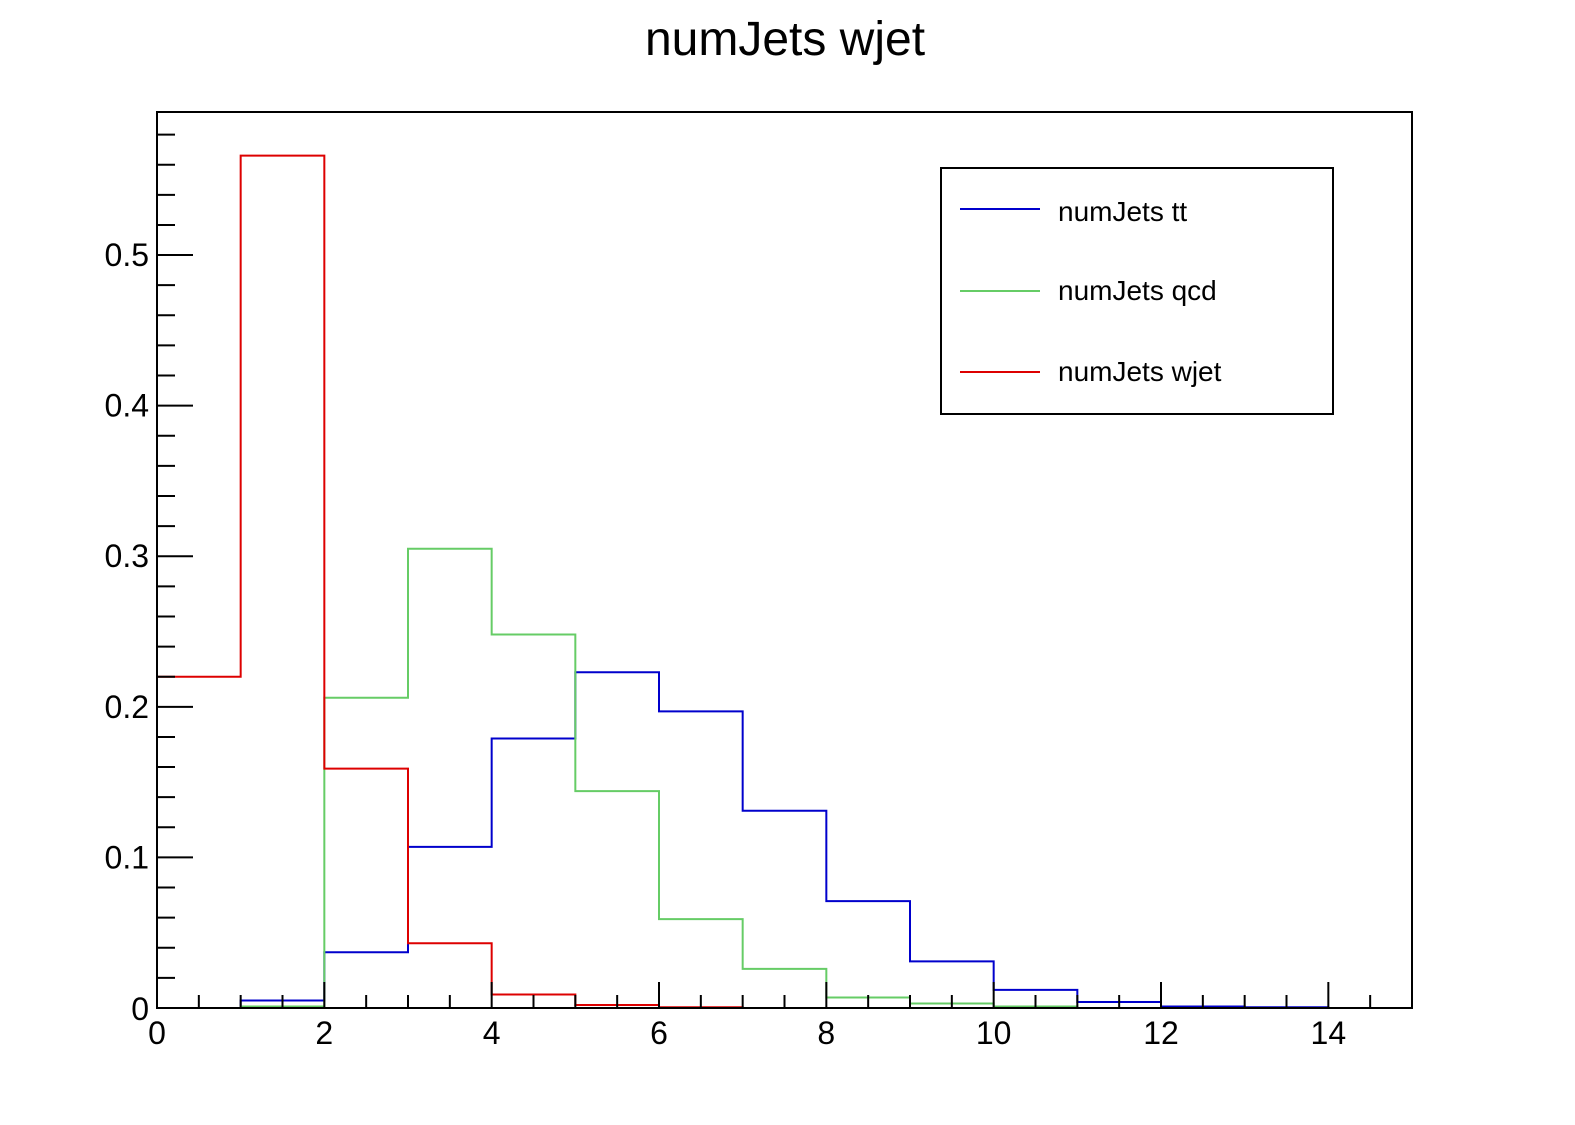 The width and height of the screenshot is (1575, 1125). What do you see at coordinates (1140, 371) in the screenshot?
I see `legend-label-wjet: numJets wjet` at bounding box center [1140, 371].